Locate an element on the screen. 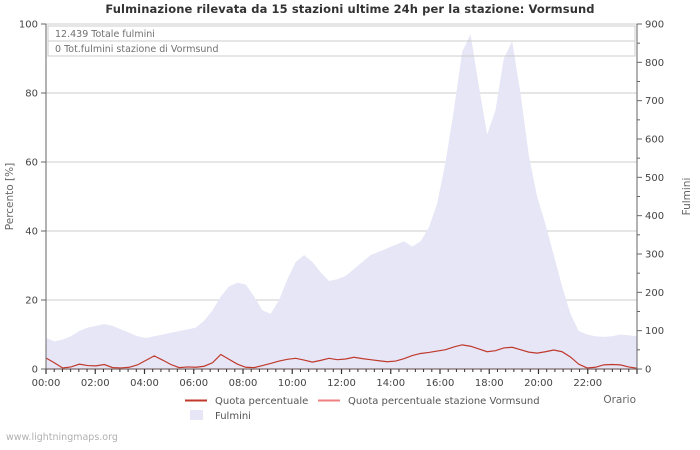  left-axis-ticks: 0 20 40 60 80 100 is located at coordinates (32, 198).